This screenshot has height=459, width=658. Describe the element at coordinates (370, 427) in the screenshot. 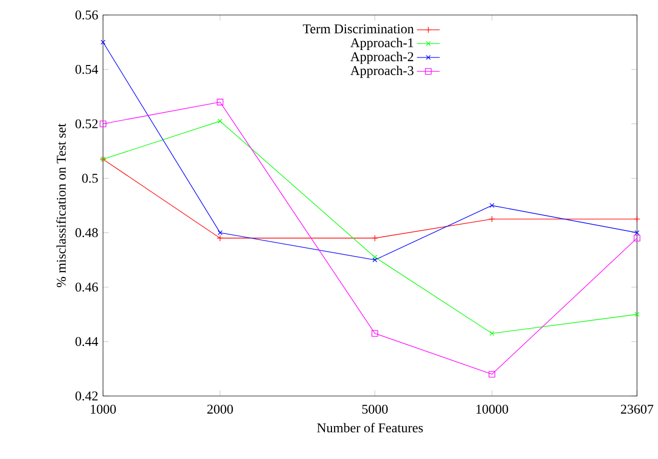

I see `x-axis-title: Number of Features` at that location.